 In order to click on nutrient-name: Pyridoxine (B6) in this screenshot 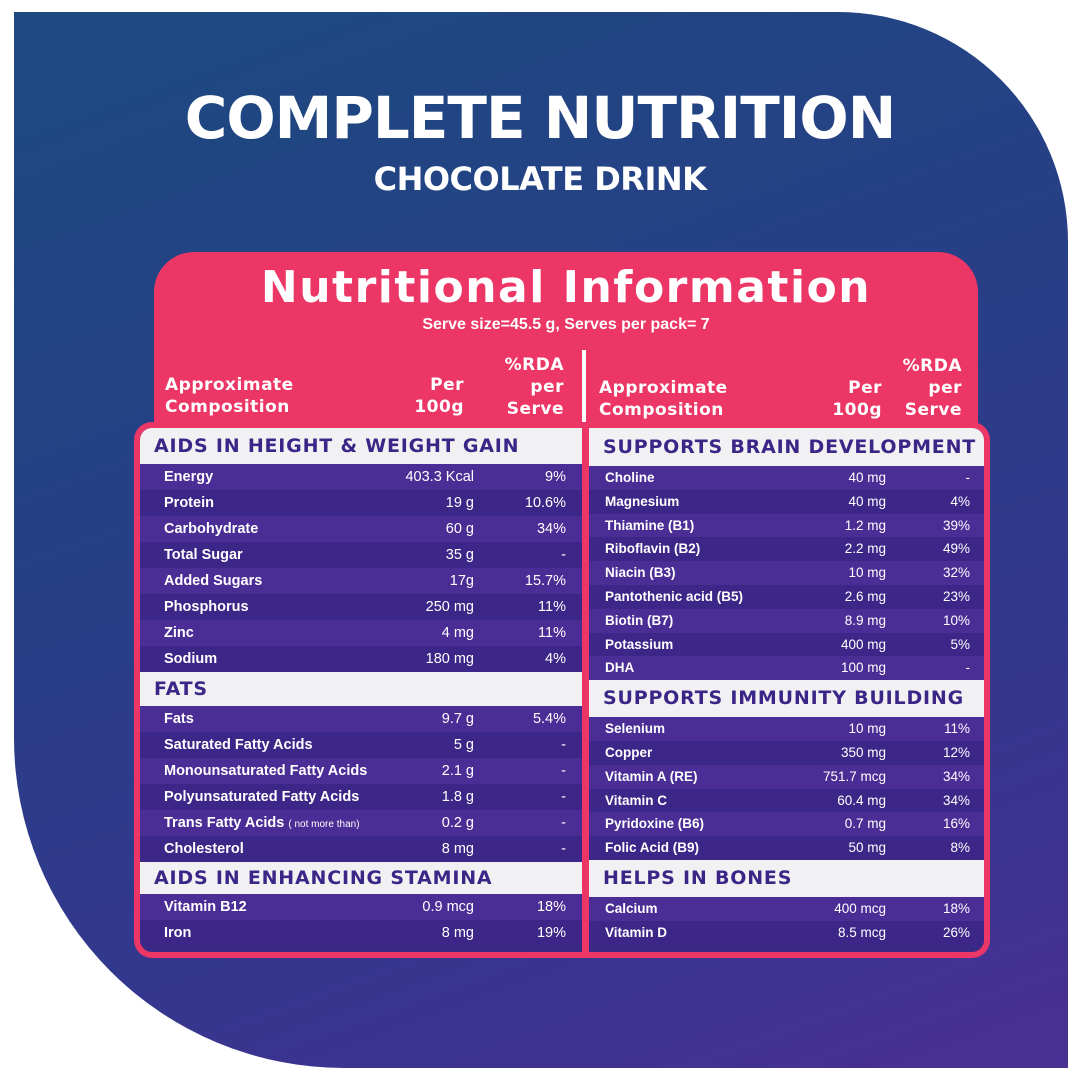, I will do `click(654, 824)`.